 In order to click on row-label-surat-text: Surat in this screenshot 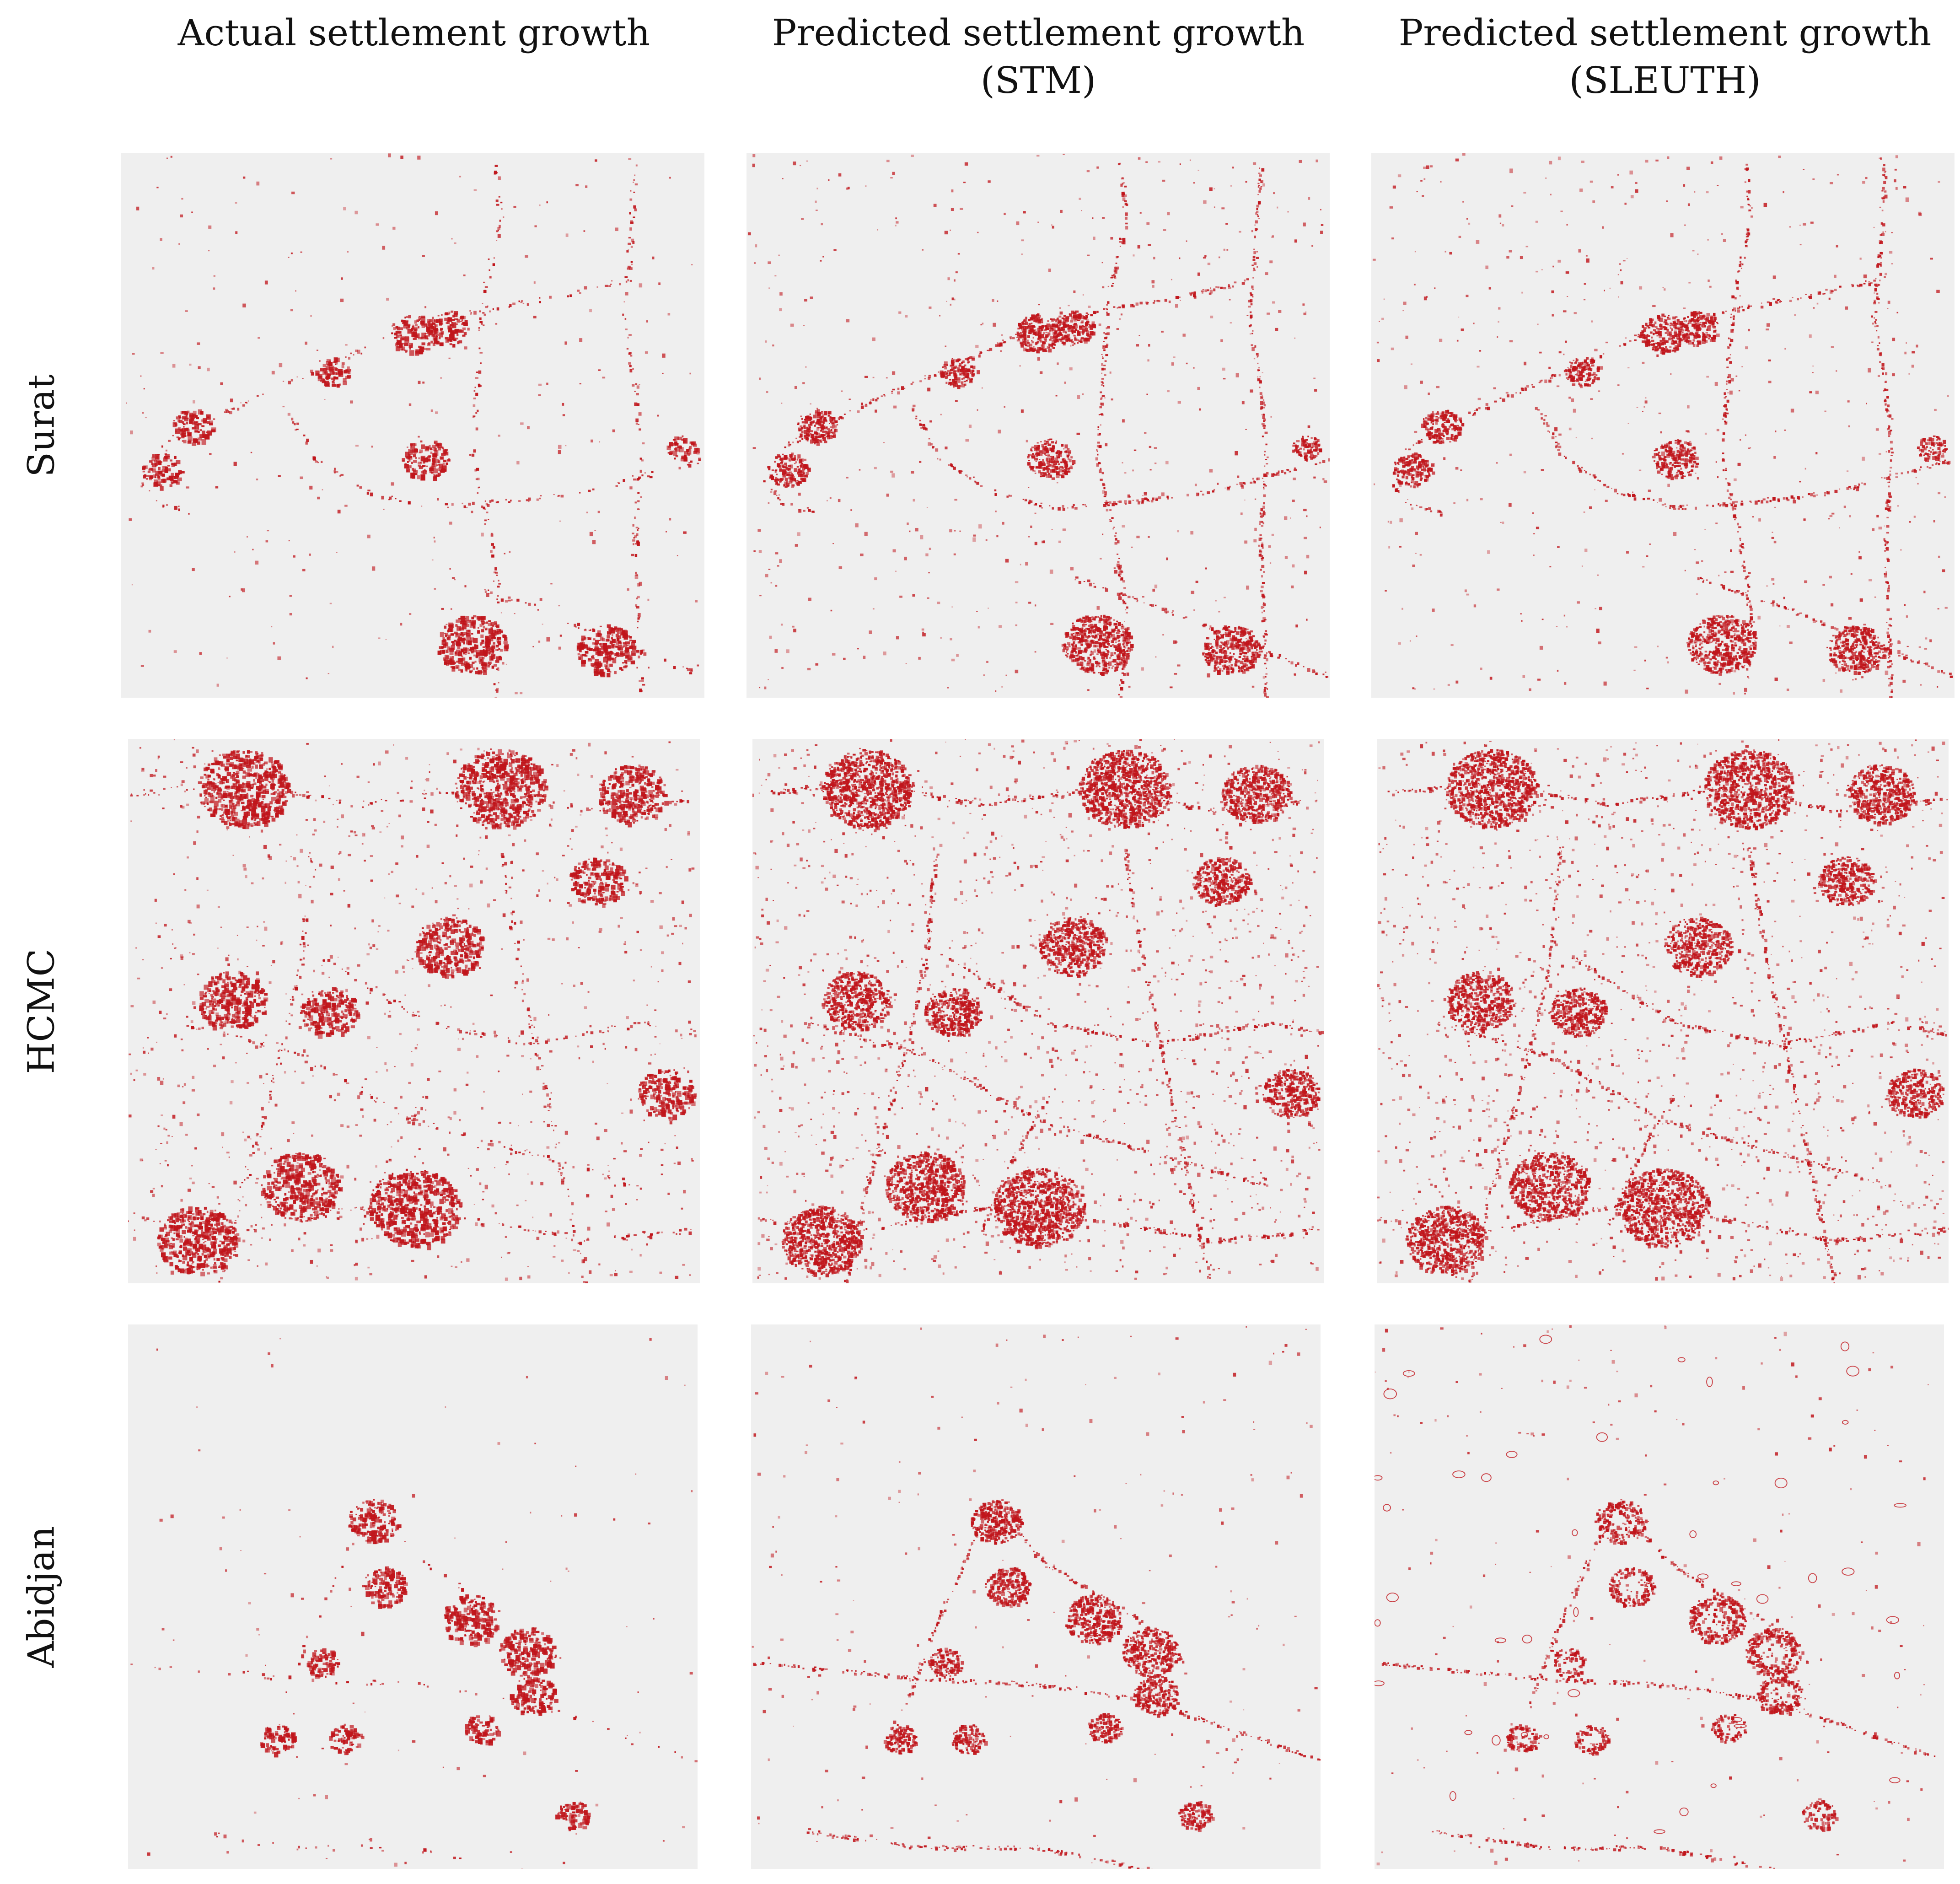, I will do `click(41, 425)`.